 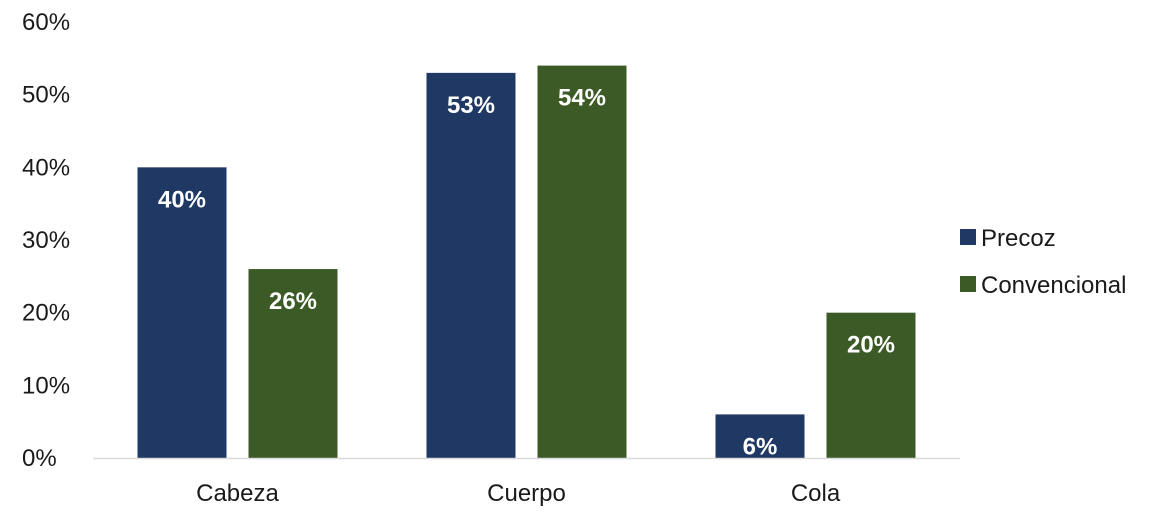 What do you see at coordinates (293, 301) in the screenshot?
I see `bar-data-label: 26%` at bounding box center [293, 301].